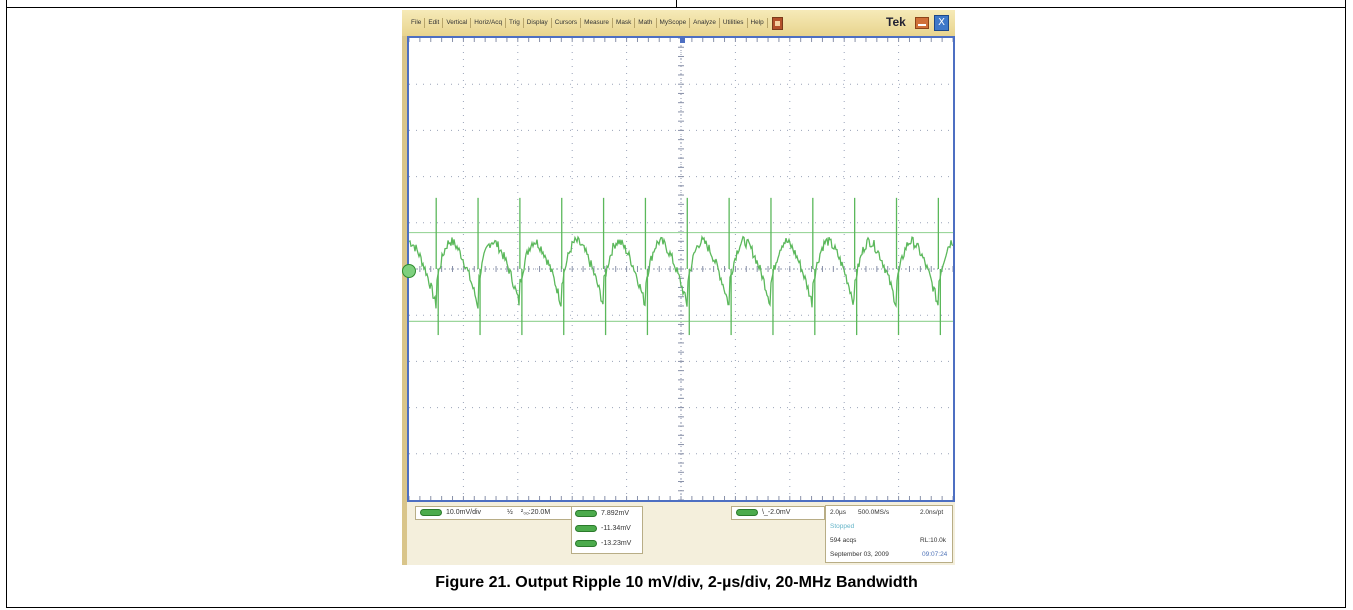 The width and height of the screenshot is (1353, 610). What do you see at coordinates (734, 23) in the screenshot?
I see `menu-utilities: Utilities` at bounding box center [734, 23].